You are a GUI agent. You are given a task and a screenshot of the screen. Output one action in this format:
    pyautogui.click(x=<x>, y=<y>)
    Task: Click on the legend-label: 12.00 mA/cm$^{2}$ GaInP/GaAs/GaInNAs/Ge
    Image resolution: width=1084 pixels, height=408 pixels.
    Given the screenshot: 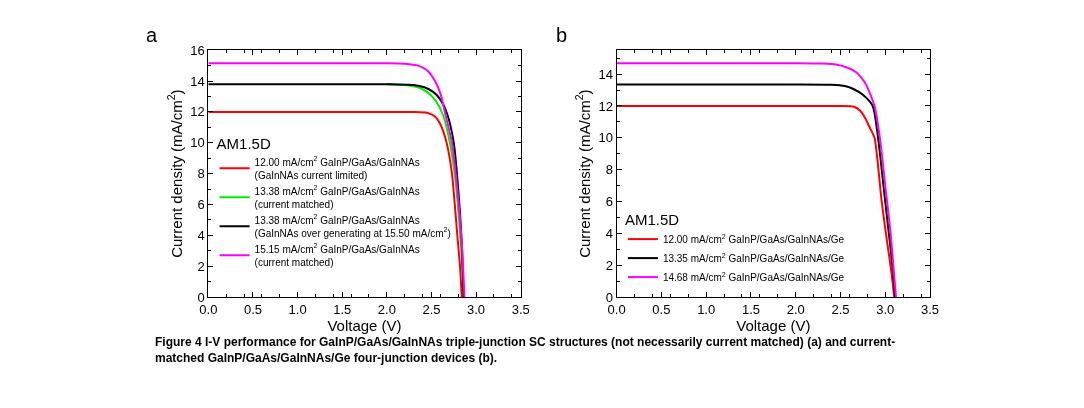 What is the action you would take?
    pyautogui.click(x=753, y=238)
    